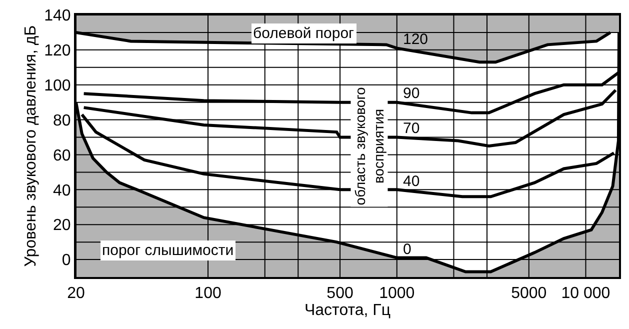 The height and width of the screenshot is (329, 629). Describe the element at coordinates (57, 51) in the screenshot. I see `y-tick-label: 120` at that location.